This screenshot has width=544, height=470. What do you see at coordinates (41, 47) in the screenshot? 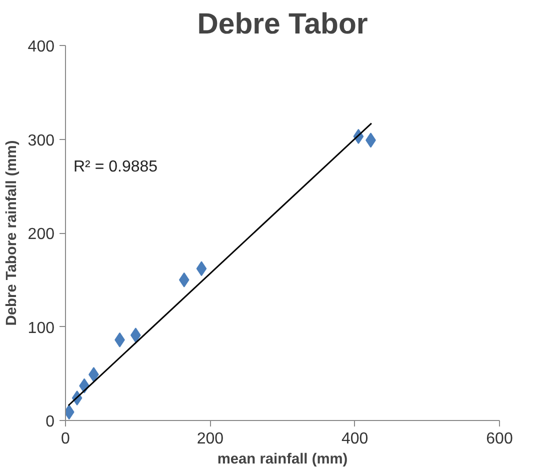
I see `y-tick-label: 400` at bounding box center [41, 47].